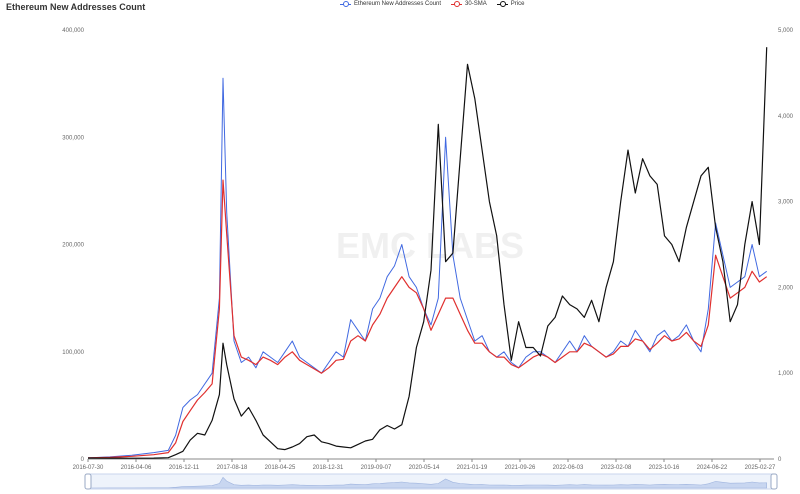 This screenshot has height=494, width=800. I want to click on y-left-tick-label: 200,000, so click(73, 246).